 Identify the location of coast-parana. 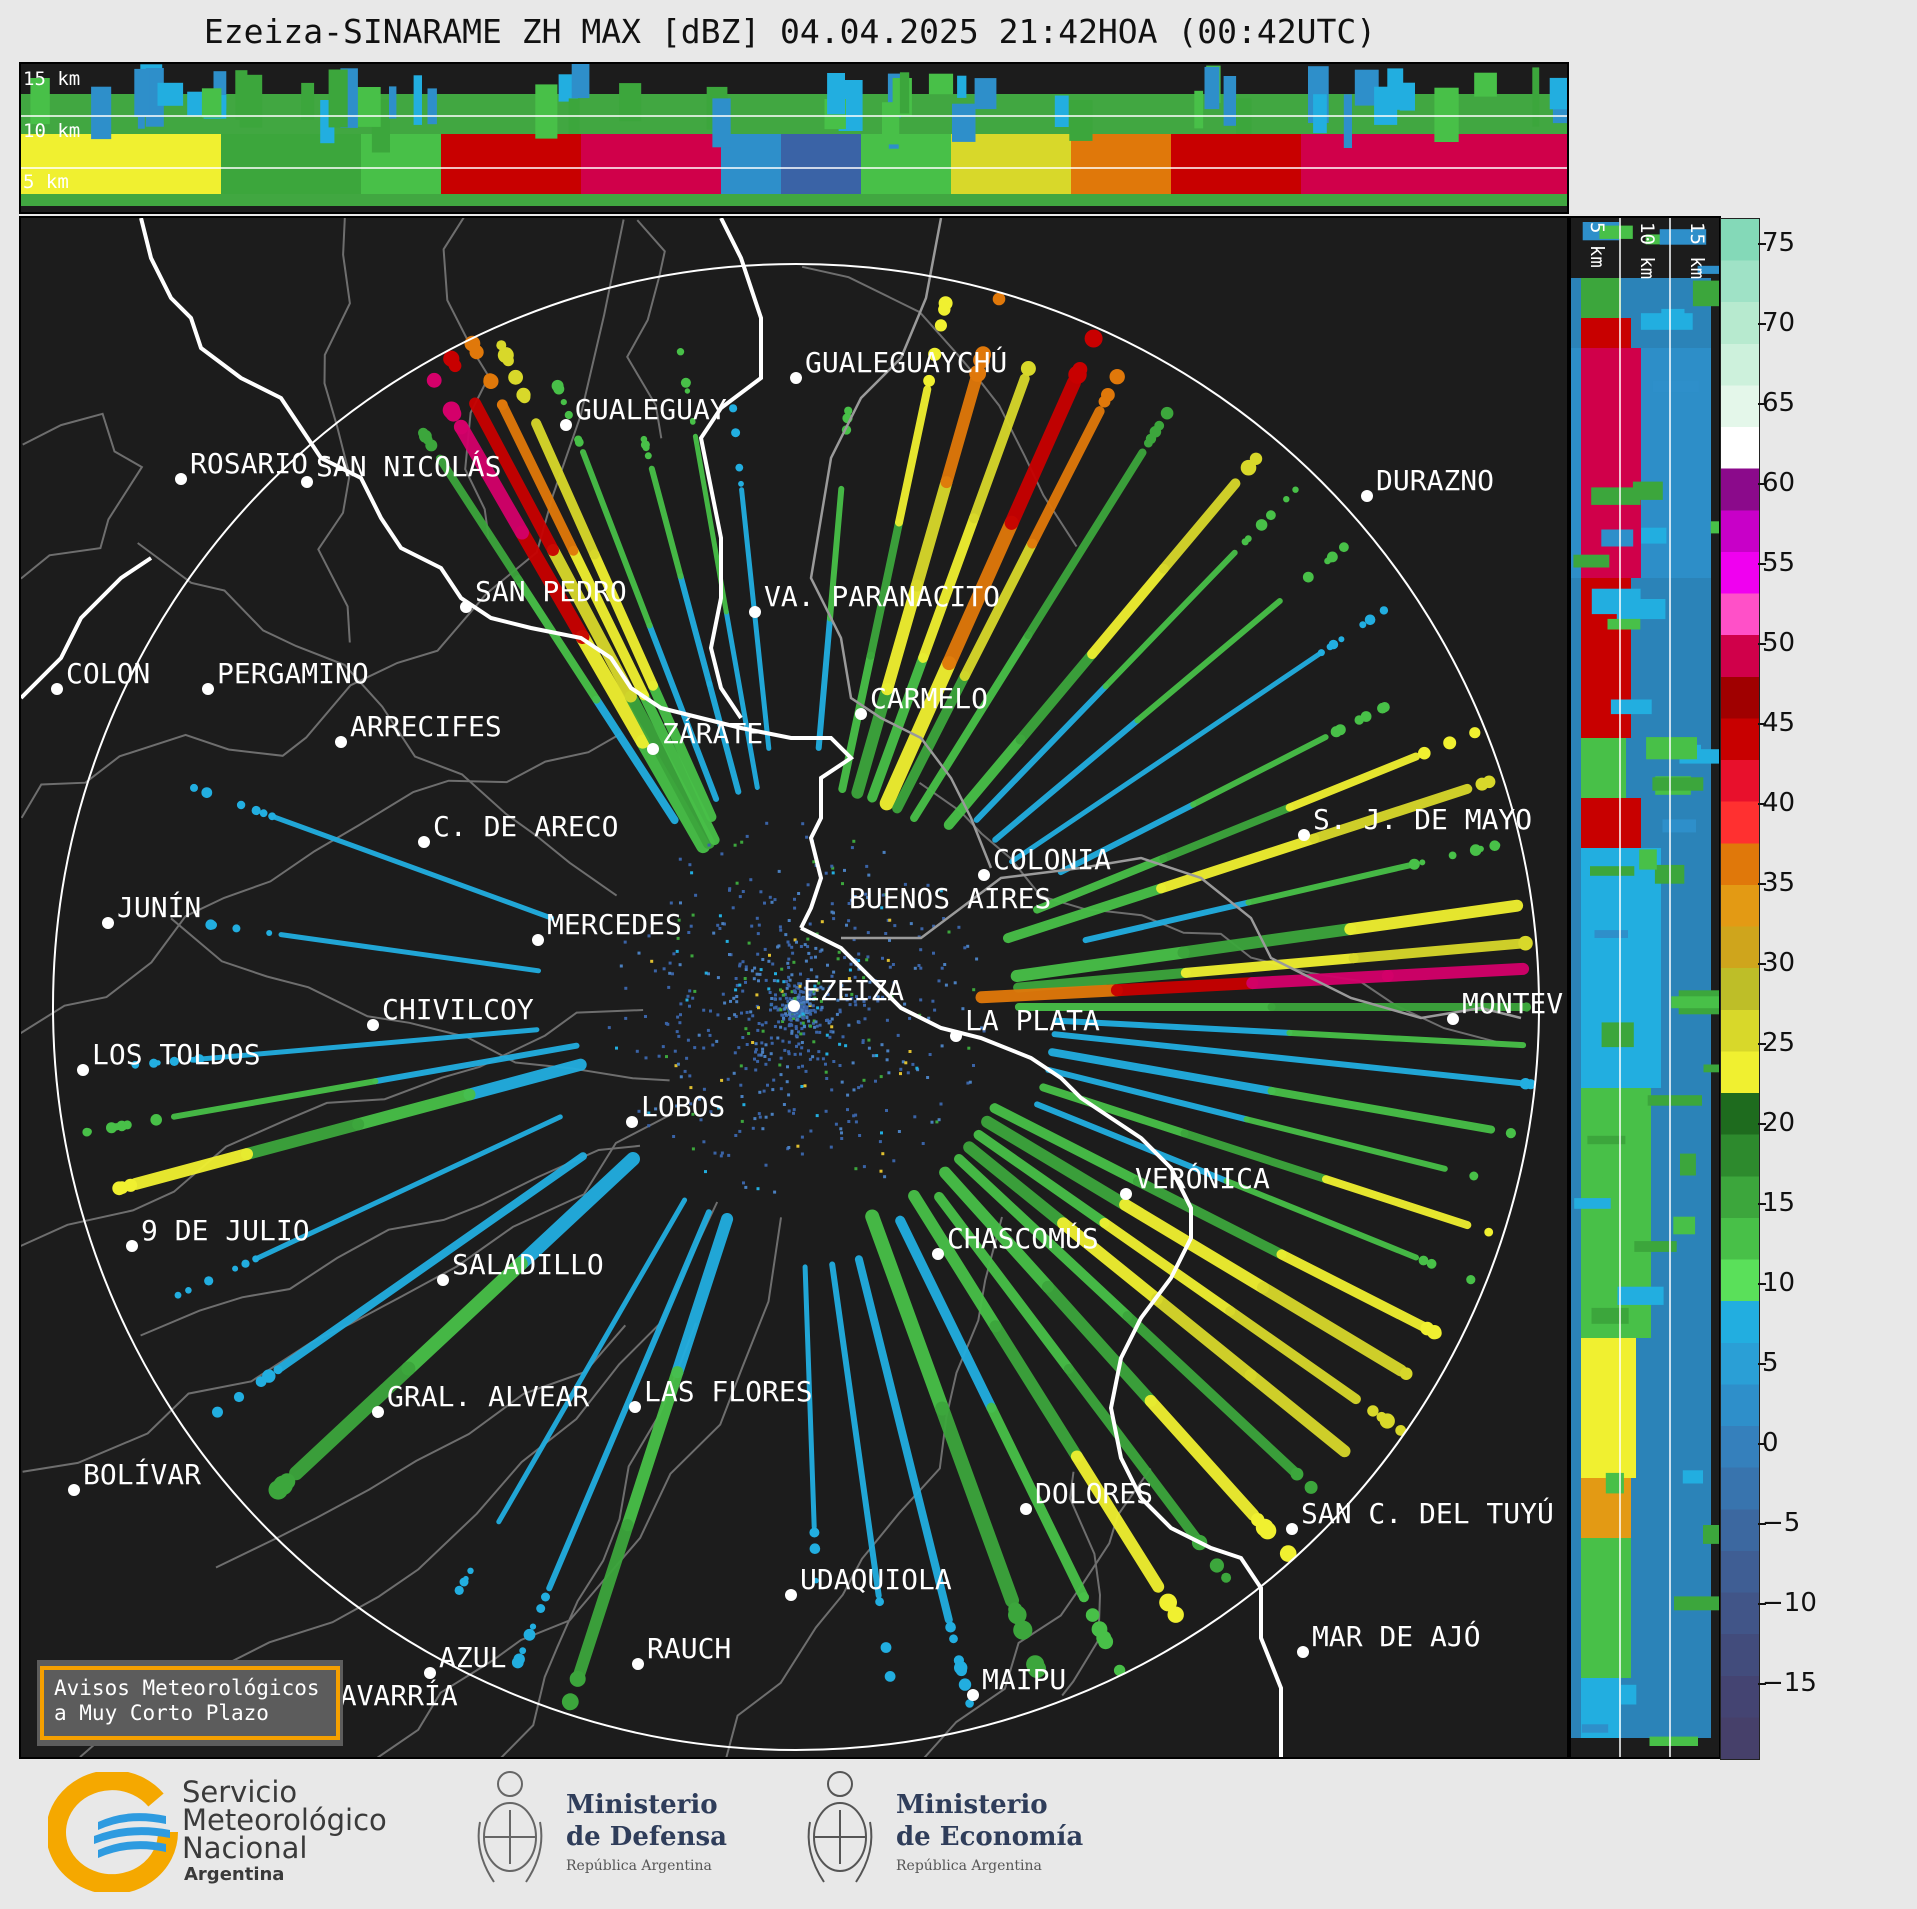
(497, 573).